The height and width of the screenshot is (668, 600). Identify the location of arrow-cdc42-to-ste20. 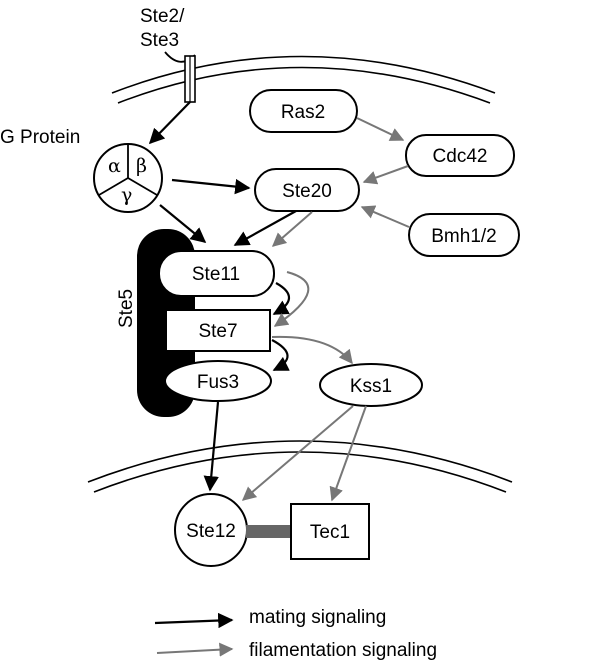
(385, 175).